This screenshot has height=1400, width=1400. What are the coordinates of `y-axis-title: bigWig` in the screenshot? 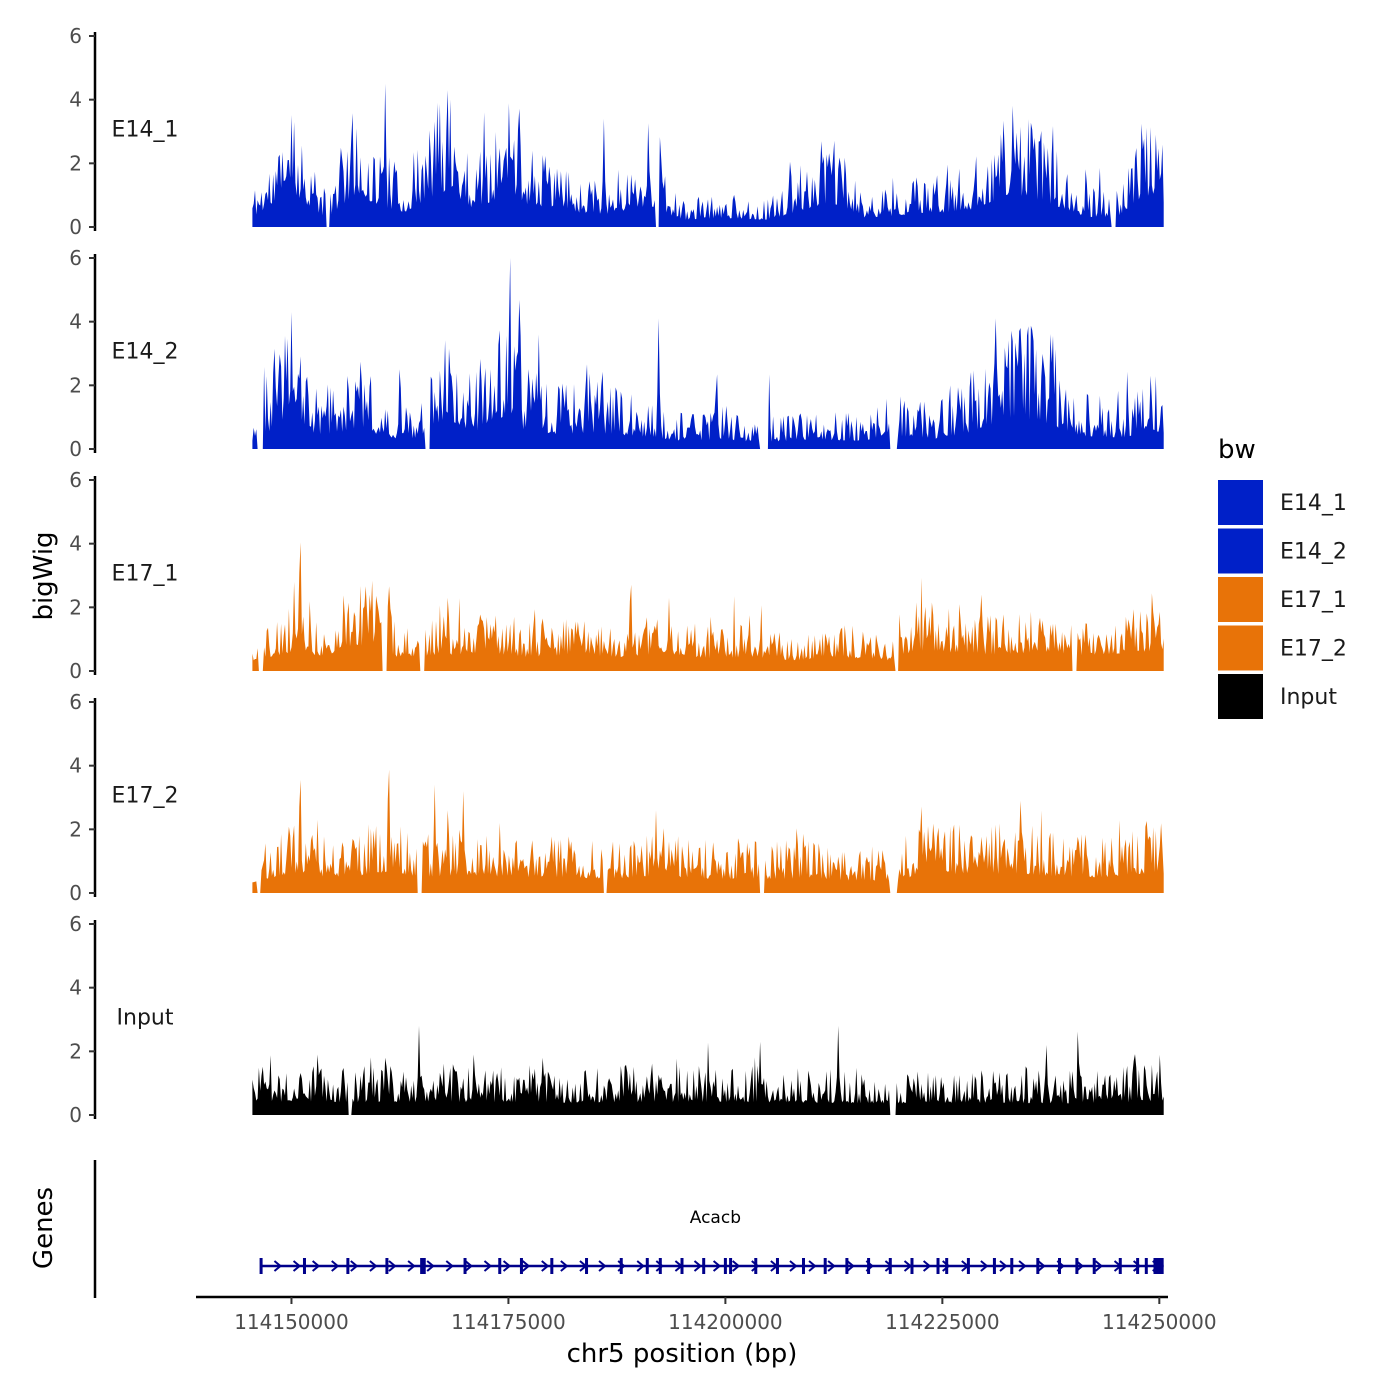 It's located at (44, 575).